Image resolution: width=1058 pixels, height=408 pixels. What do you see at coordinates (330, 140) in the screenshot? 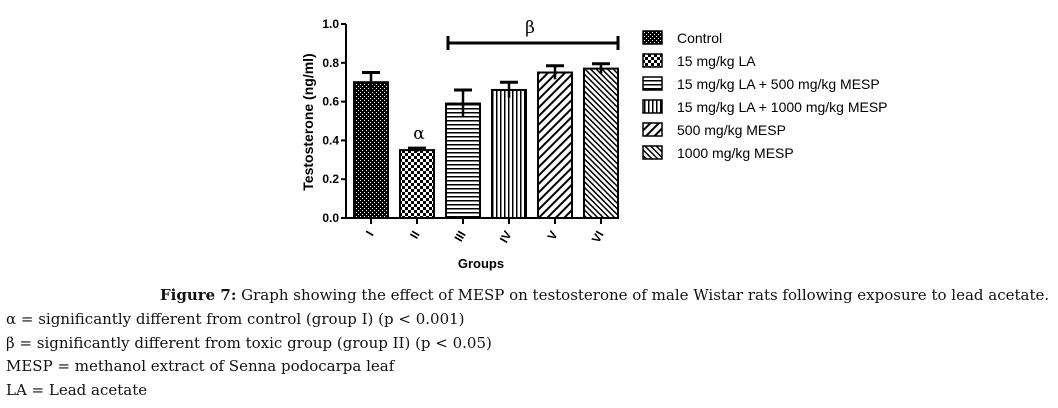
I see `y-tick-label: 0.4` at bounding box center [330, 140].